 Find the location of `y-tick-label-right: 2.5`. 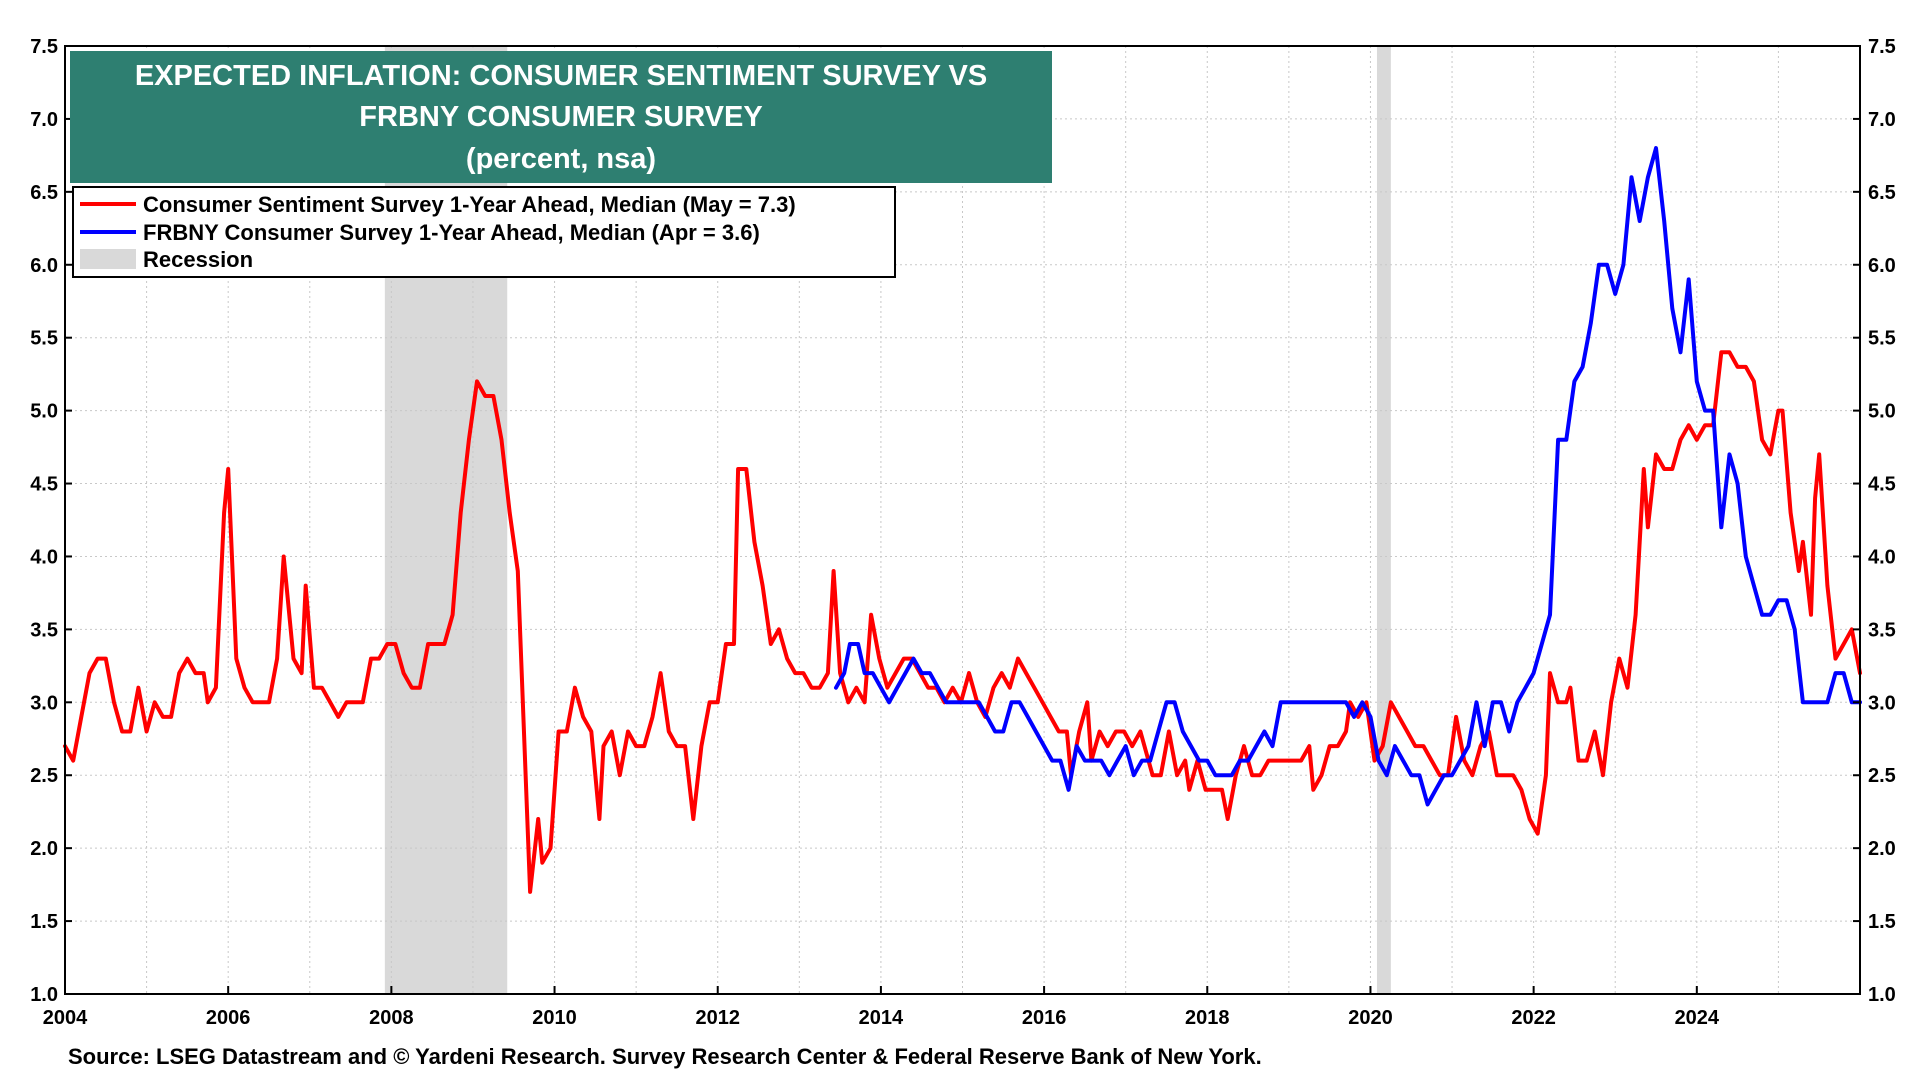

y-tick-label-right: 2.5 is located at coordinates (1882, 776).